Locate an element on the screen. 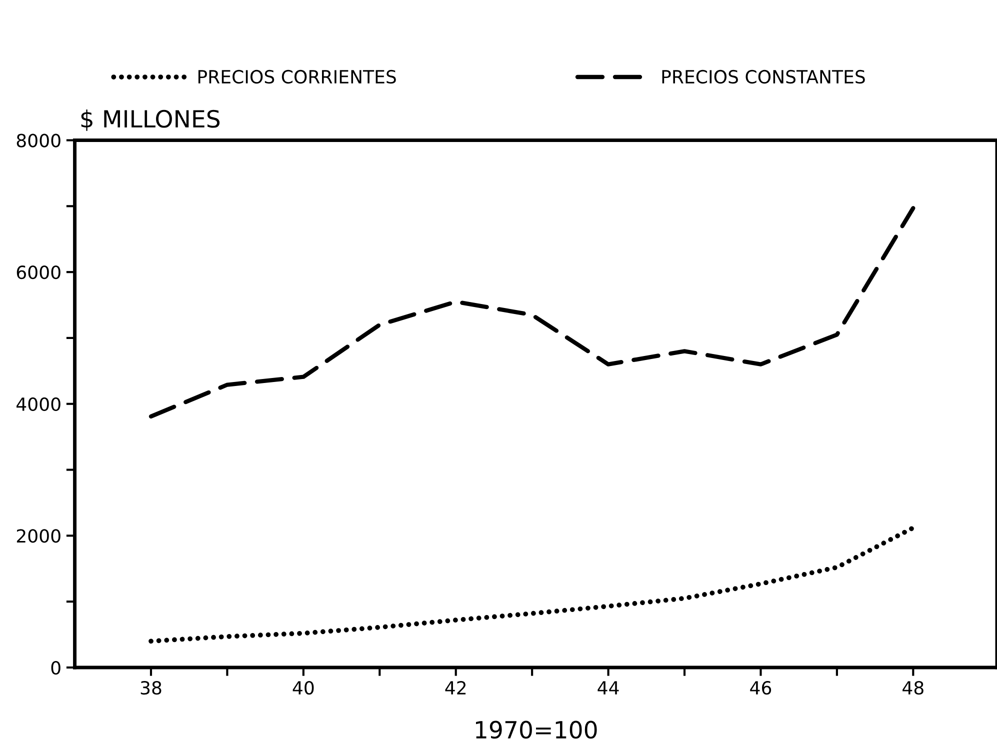  x-tick-label: 42 is located at coordinates (455, 687).